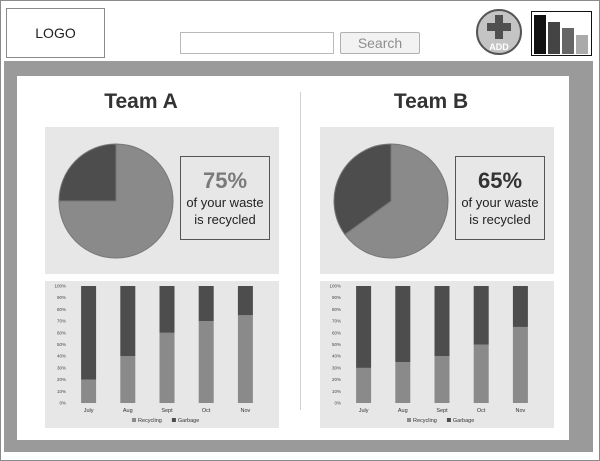 This screenshot has width=600, height=461. Describe the element at coordinates (246, 411) in the screenshot. I see `team-a-xtick-label: Nov` at that location.